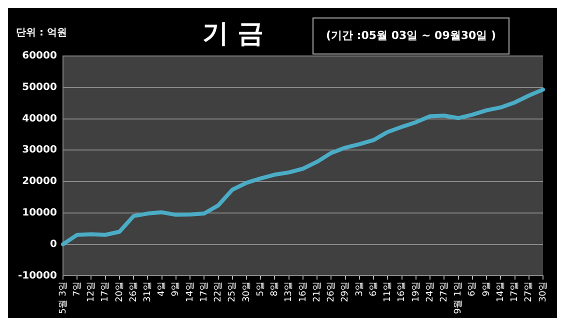 The height and width of the screenshot is (326, 565). Describe the element at coordinates (261, 289) in the screenshot. I see `x-tick-label: 5일` at that location.